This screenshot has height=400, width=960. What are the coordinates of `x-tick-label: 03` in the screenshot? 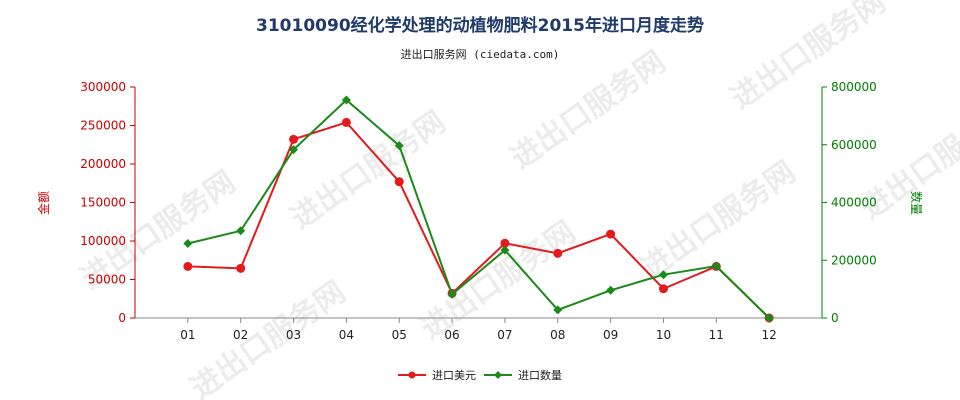 It's located at (293, 335).